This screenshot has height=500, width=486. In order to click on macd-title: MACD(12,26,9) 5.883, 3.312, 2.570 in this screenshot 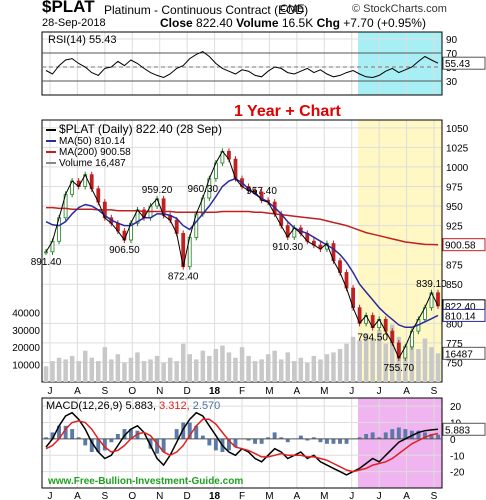, I will do `click(133, 406)`.